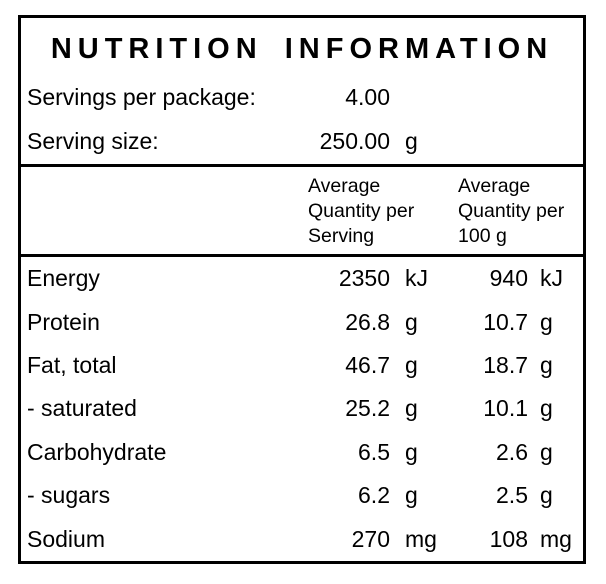 The image size is (606, 584). What do you see at coordinates (361, 211) in the screenshot?
I see `per-serving-column-header: Average Quantity per Serving` at bounding box center [361, 211].